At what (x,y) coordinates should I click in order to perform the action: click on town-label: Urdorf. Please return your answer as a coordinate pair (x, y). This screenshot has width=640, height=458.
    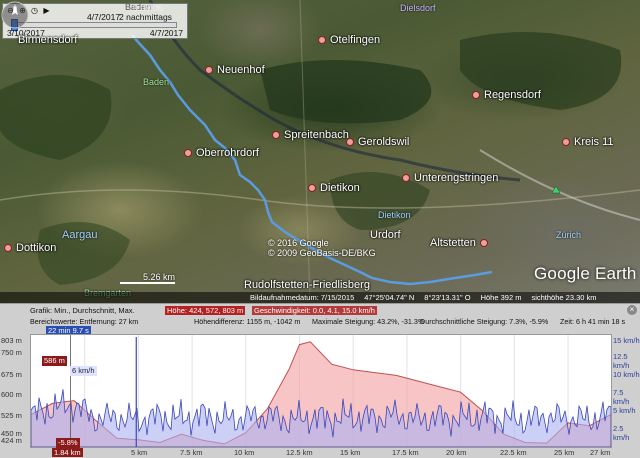
    Looking at the image, I should click on (385, 235).